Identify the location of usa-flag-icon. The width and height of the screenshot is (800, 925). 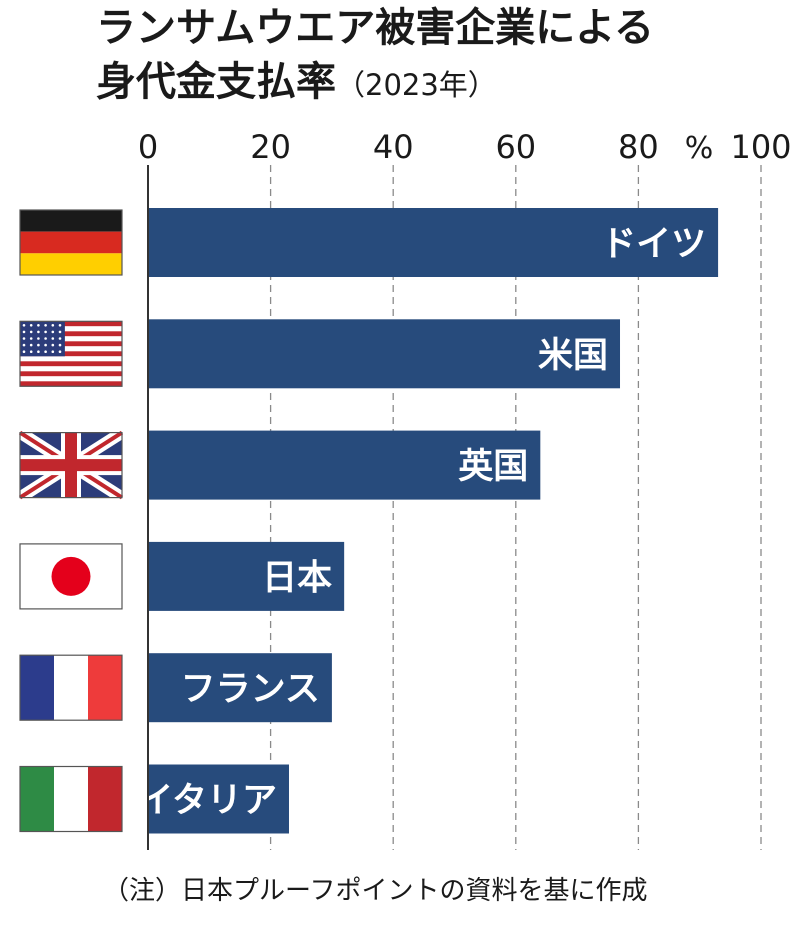
(71, 353).